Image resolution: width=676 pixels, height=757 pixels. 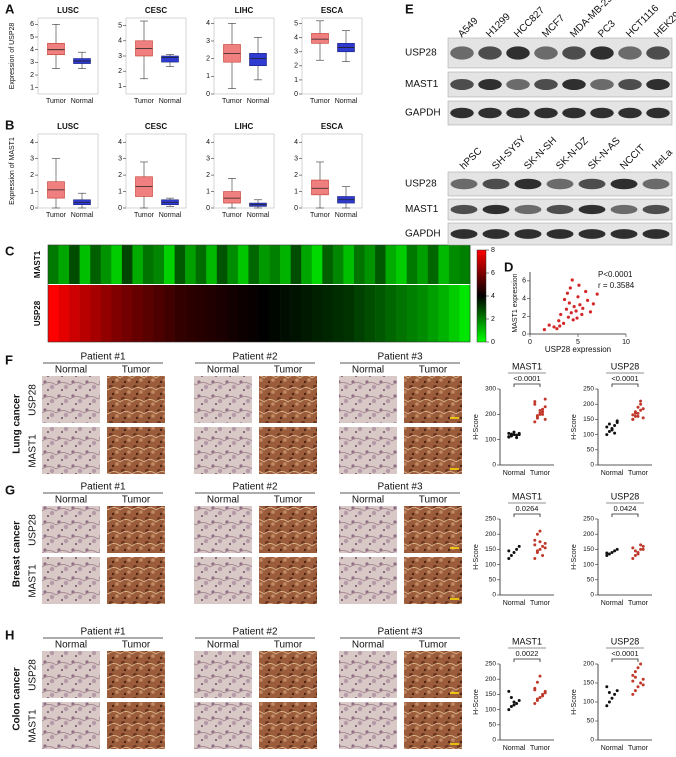 I want to click on y-tick-label: 150, so click(x=490, y=549).